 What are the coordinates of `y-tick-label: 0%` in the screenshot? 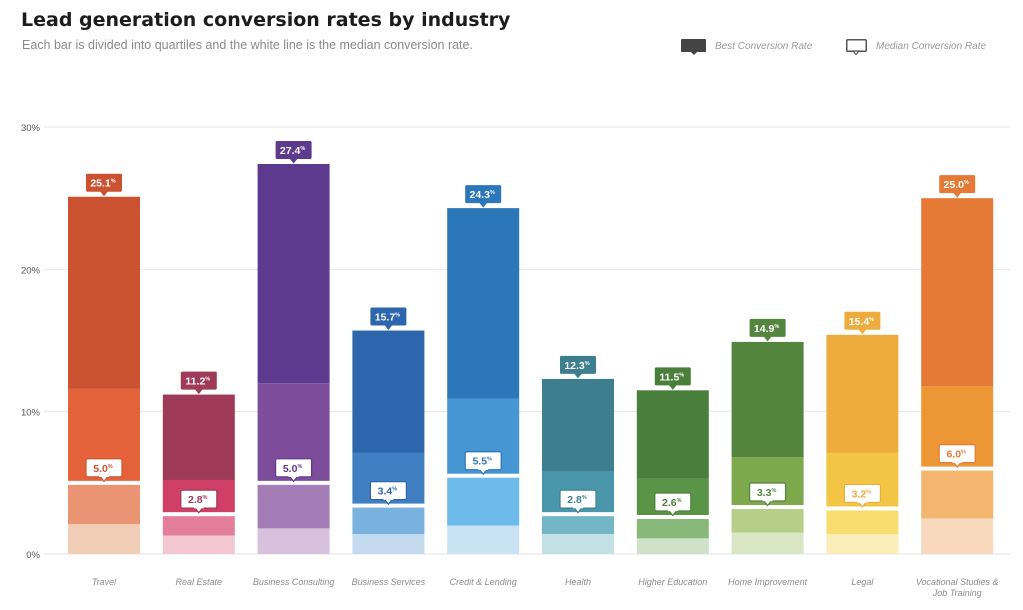 It's located at (33, 555).